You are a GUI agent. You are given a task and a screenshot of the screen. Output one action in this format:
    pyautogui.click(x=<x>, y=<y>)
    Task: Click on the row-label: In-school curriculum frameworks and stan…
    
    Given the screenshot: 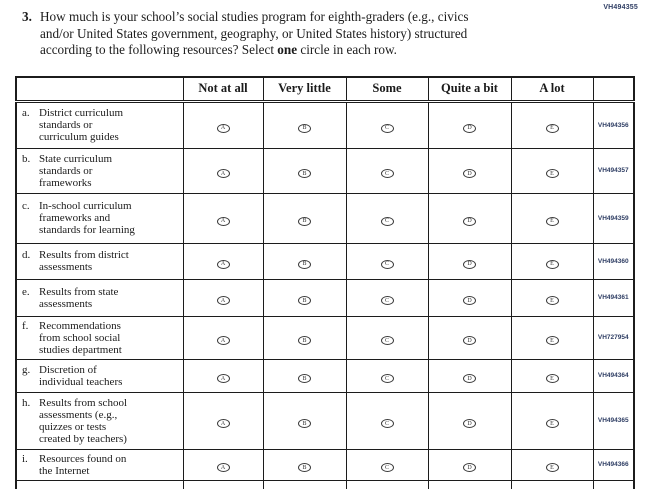 What is the action you would take?
    pyautogui.click(x=87, y=218)
    